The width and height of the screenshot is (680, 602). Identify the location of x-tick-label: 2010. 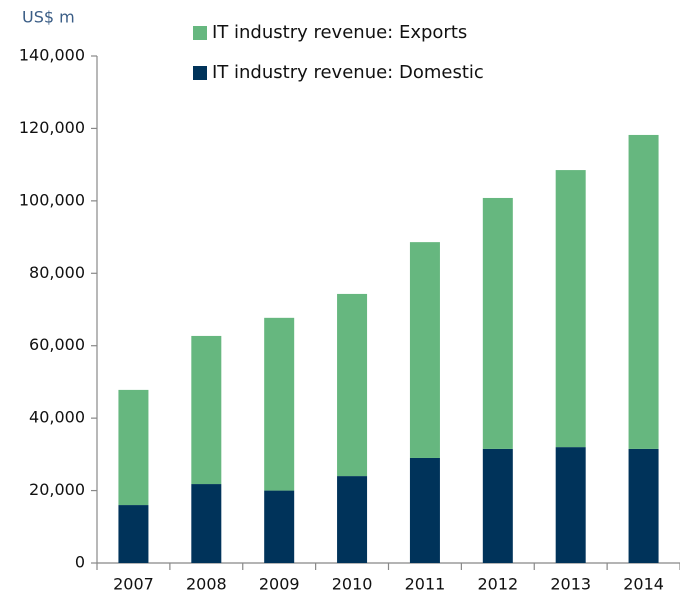
(352, 584).